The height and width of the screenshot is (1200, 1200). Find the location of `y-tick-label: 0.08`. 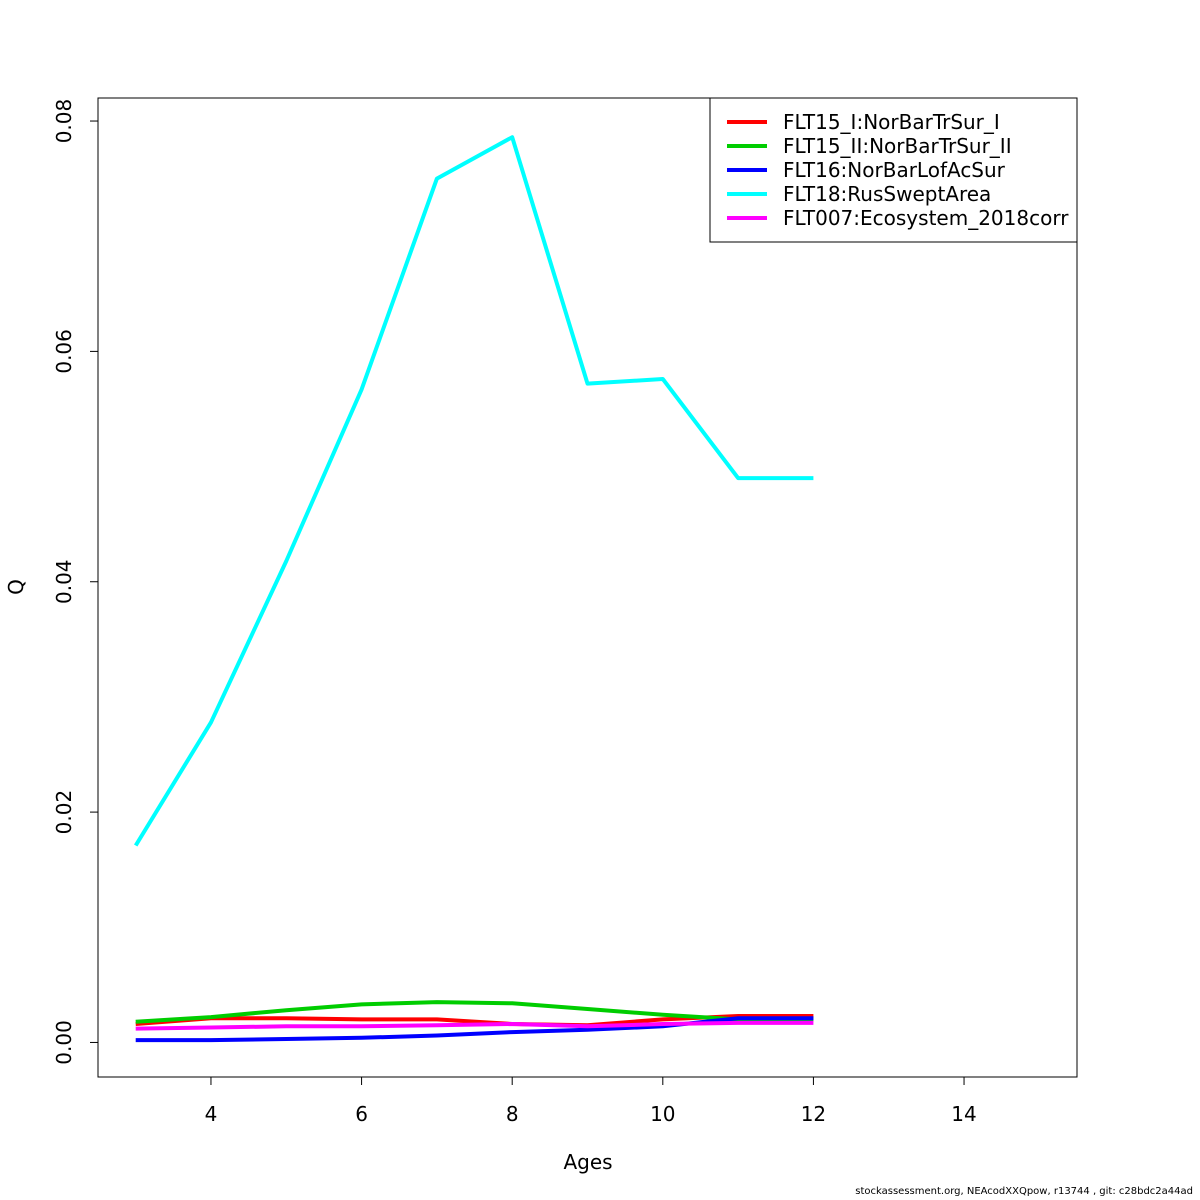

y-tick-label: 0.08 is located at coordinates (64, 121).